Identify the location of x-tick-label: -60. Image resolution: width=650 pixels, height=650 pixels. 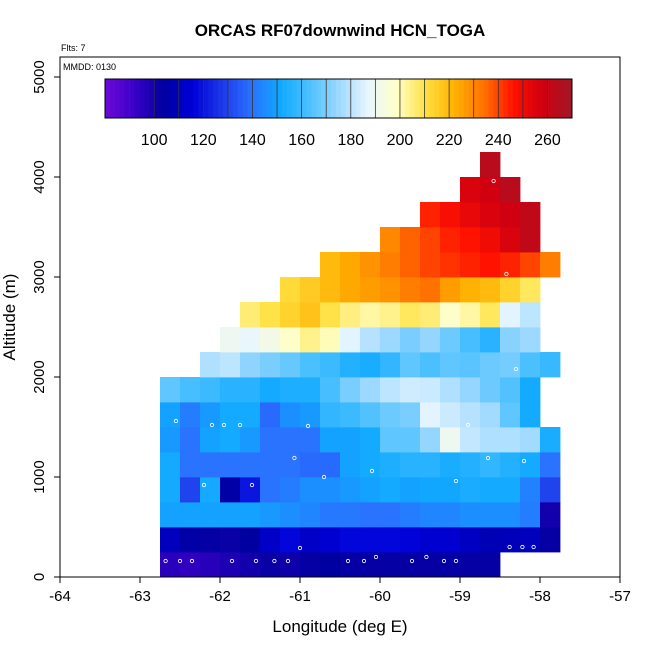
(380, 596).